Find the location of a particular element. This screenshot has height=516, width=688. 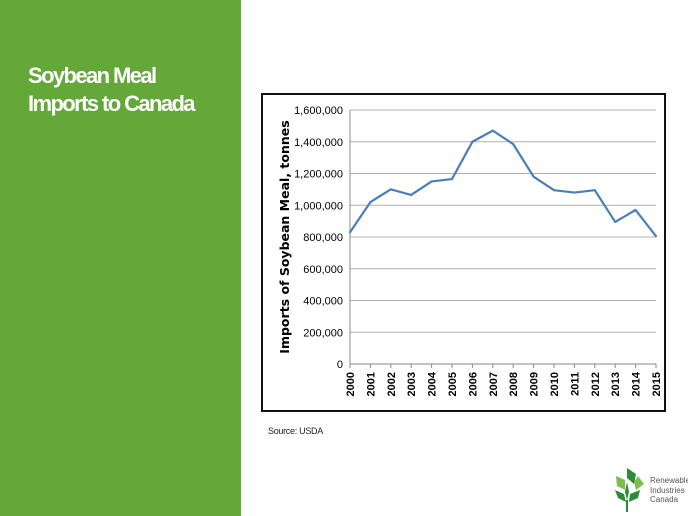

y-tick-label: 1,400,000 is located at coordinates (318, 143).